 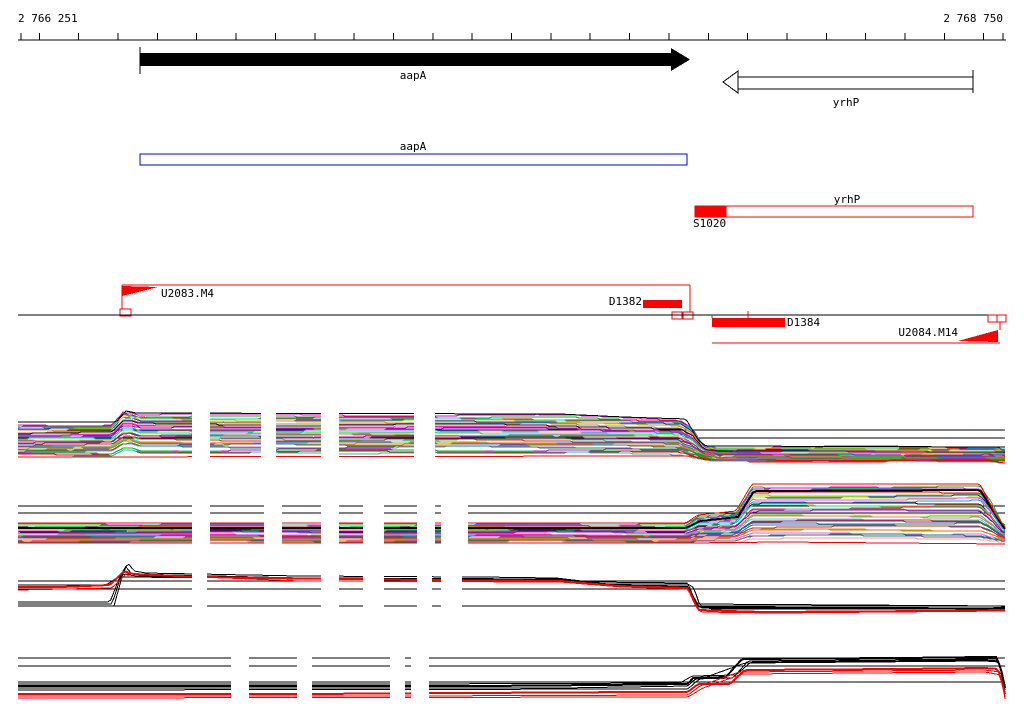 I want to click on cds-label-yrhP: yrhP, so click(x=847, y=199).